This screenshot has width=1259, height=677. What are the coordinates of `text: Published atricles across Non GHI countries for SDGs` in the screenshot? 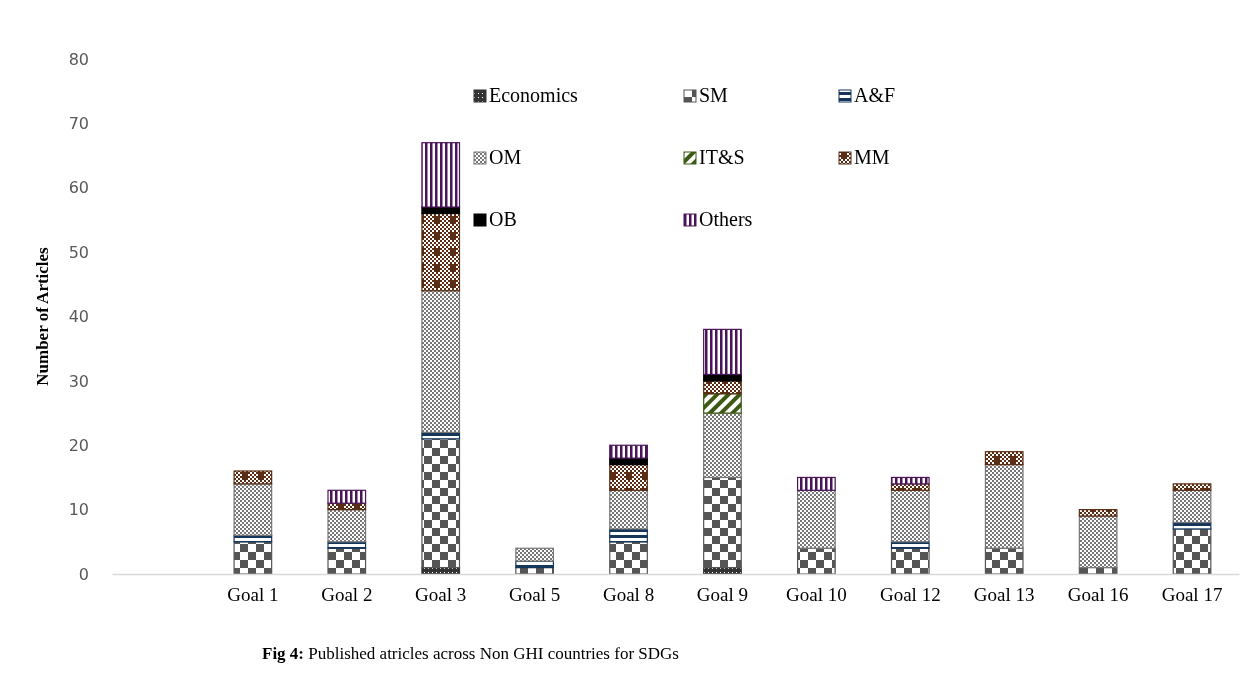 It's located at (491, 653).